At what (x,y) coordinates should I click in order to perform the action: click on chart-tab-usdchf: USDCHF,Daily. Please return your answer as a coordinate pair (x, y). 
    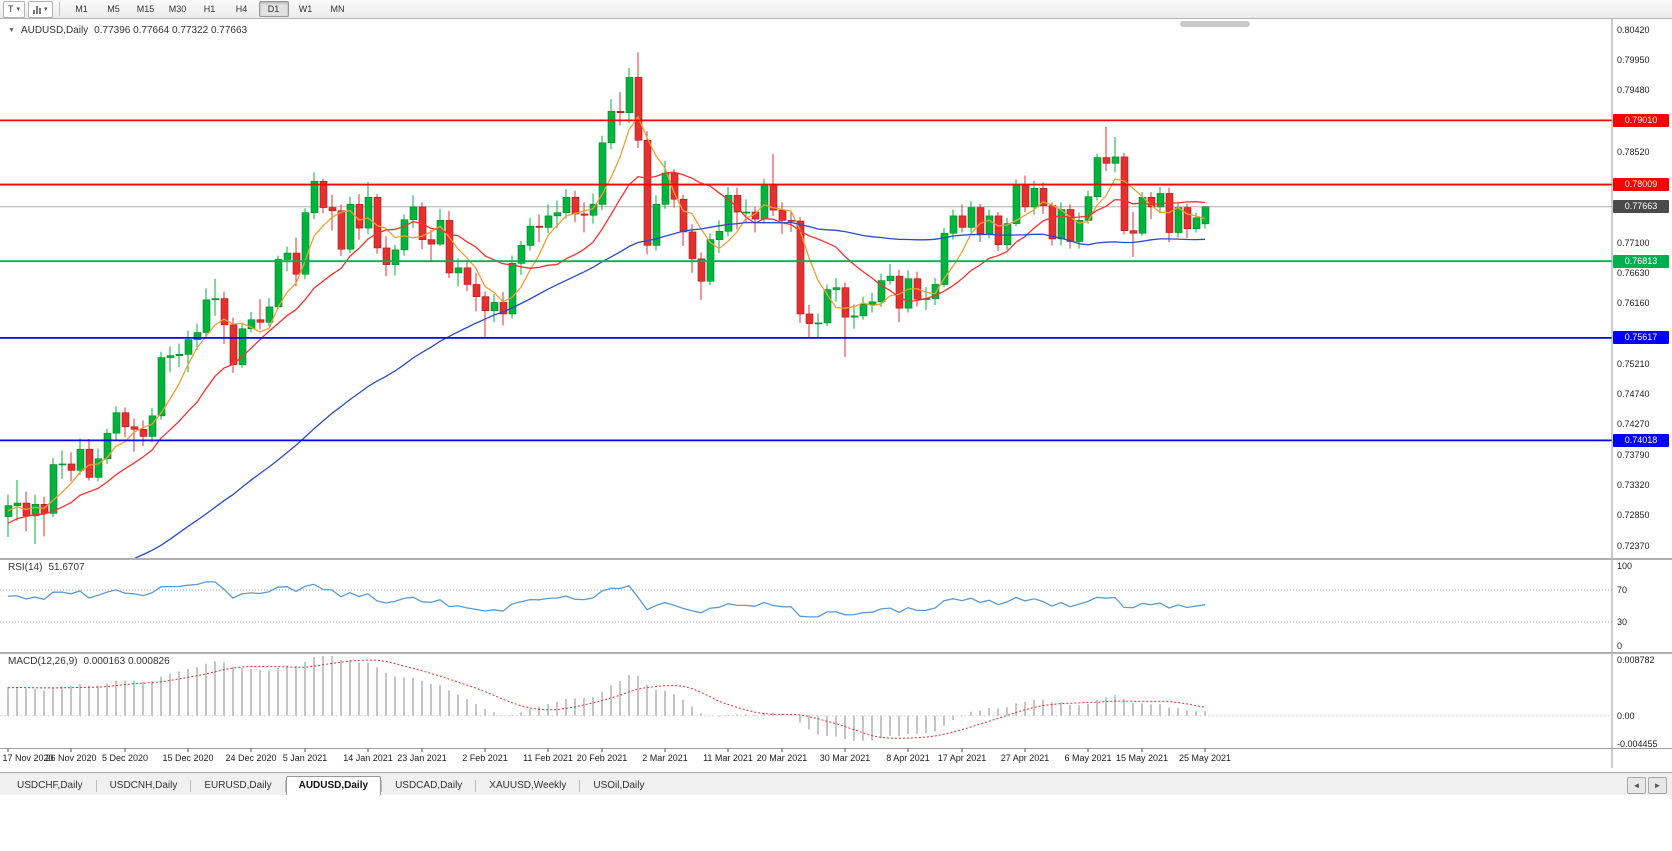
    Looking at the image, I should click on (50, 785).